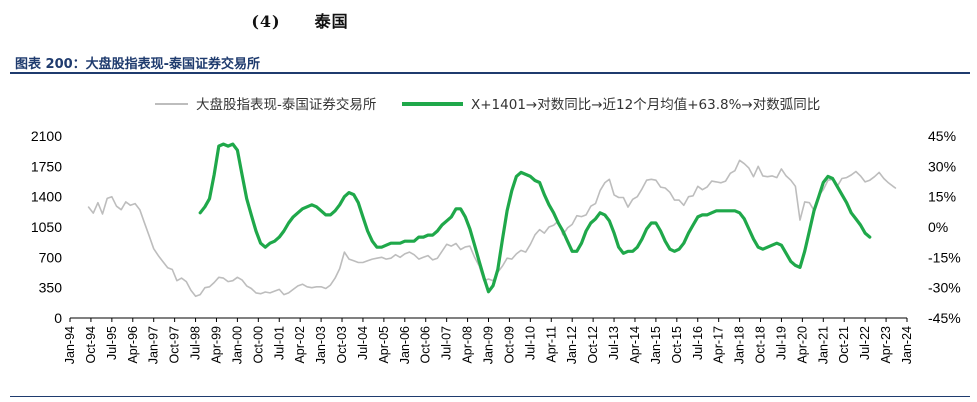 Image resolution: width=977 pixels, height=402 pixels. What do you see at coordinates (490, 396) in the screenshot?
I see `bottom-rule` at bounding box center [490, 396].